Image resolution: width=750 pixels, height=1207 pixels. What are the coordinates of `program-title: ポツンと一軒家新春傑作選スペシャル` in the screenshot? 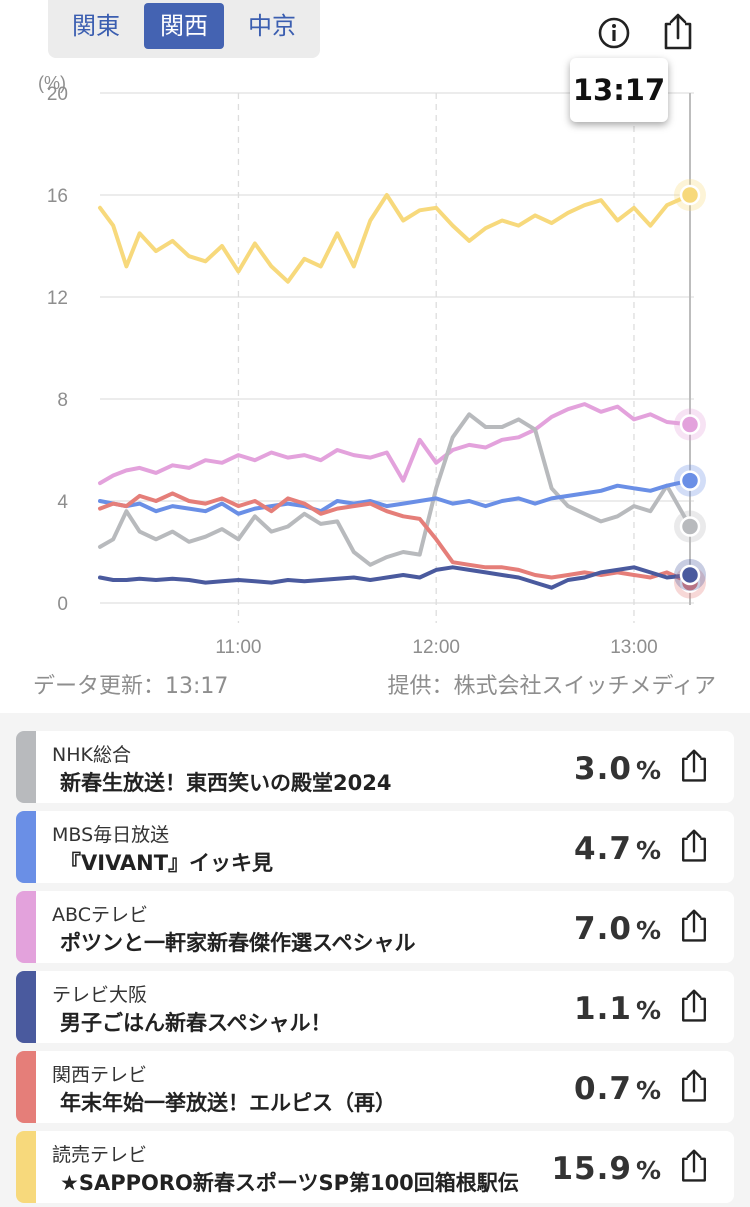 It's located at (238, 943).